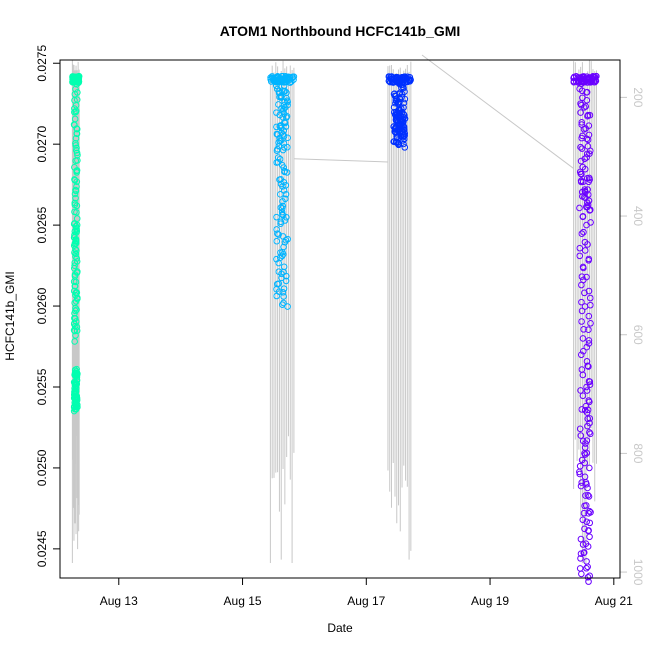 The height and width of the screenshot is (650, 650). What do you see at coordinates (490, 601) in the screenshot?
I see `x-tick-label: Aug 19` at bounding box center [490, 601].